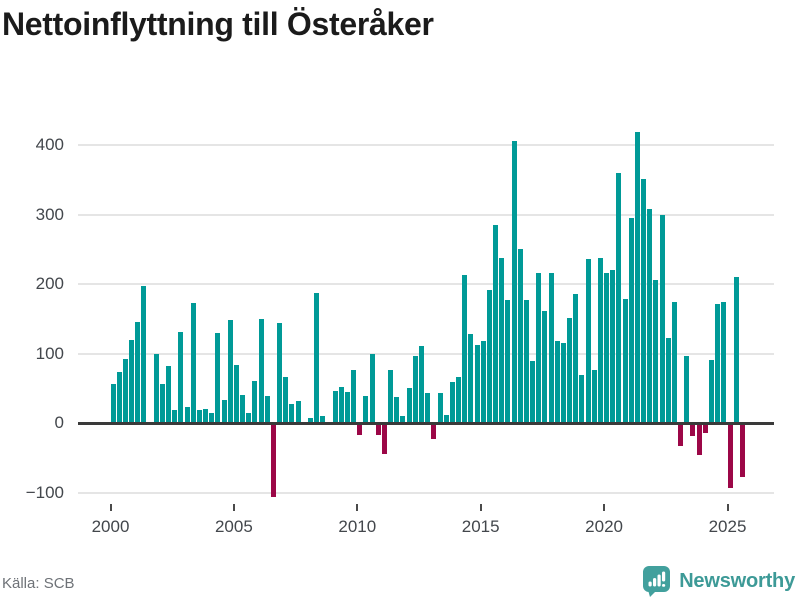 This screenshot has width=800, height=600. What do you see at coordinates (426, 492) in the screenshot?
I see `gridline--100` at bounding box center [426, 492].